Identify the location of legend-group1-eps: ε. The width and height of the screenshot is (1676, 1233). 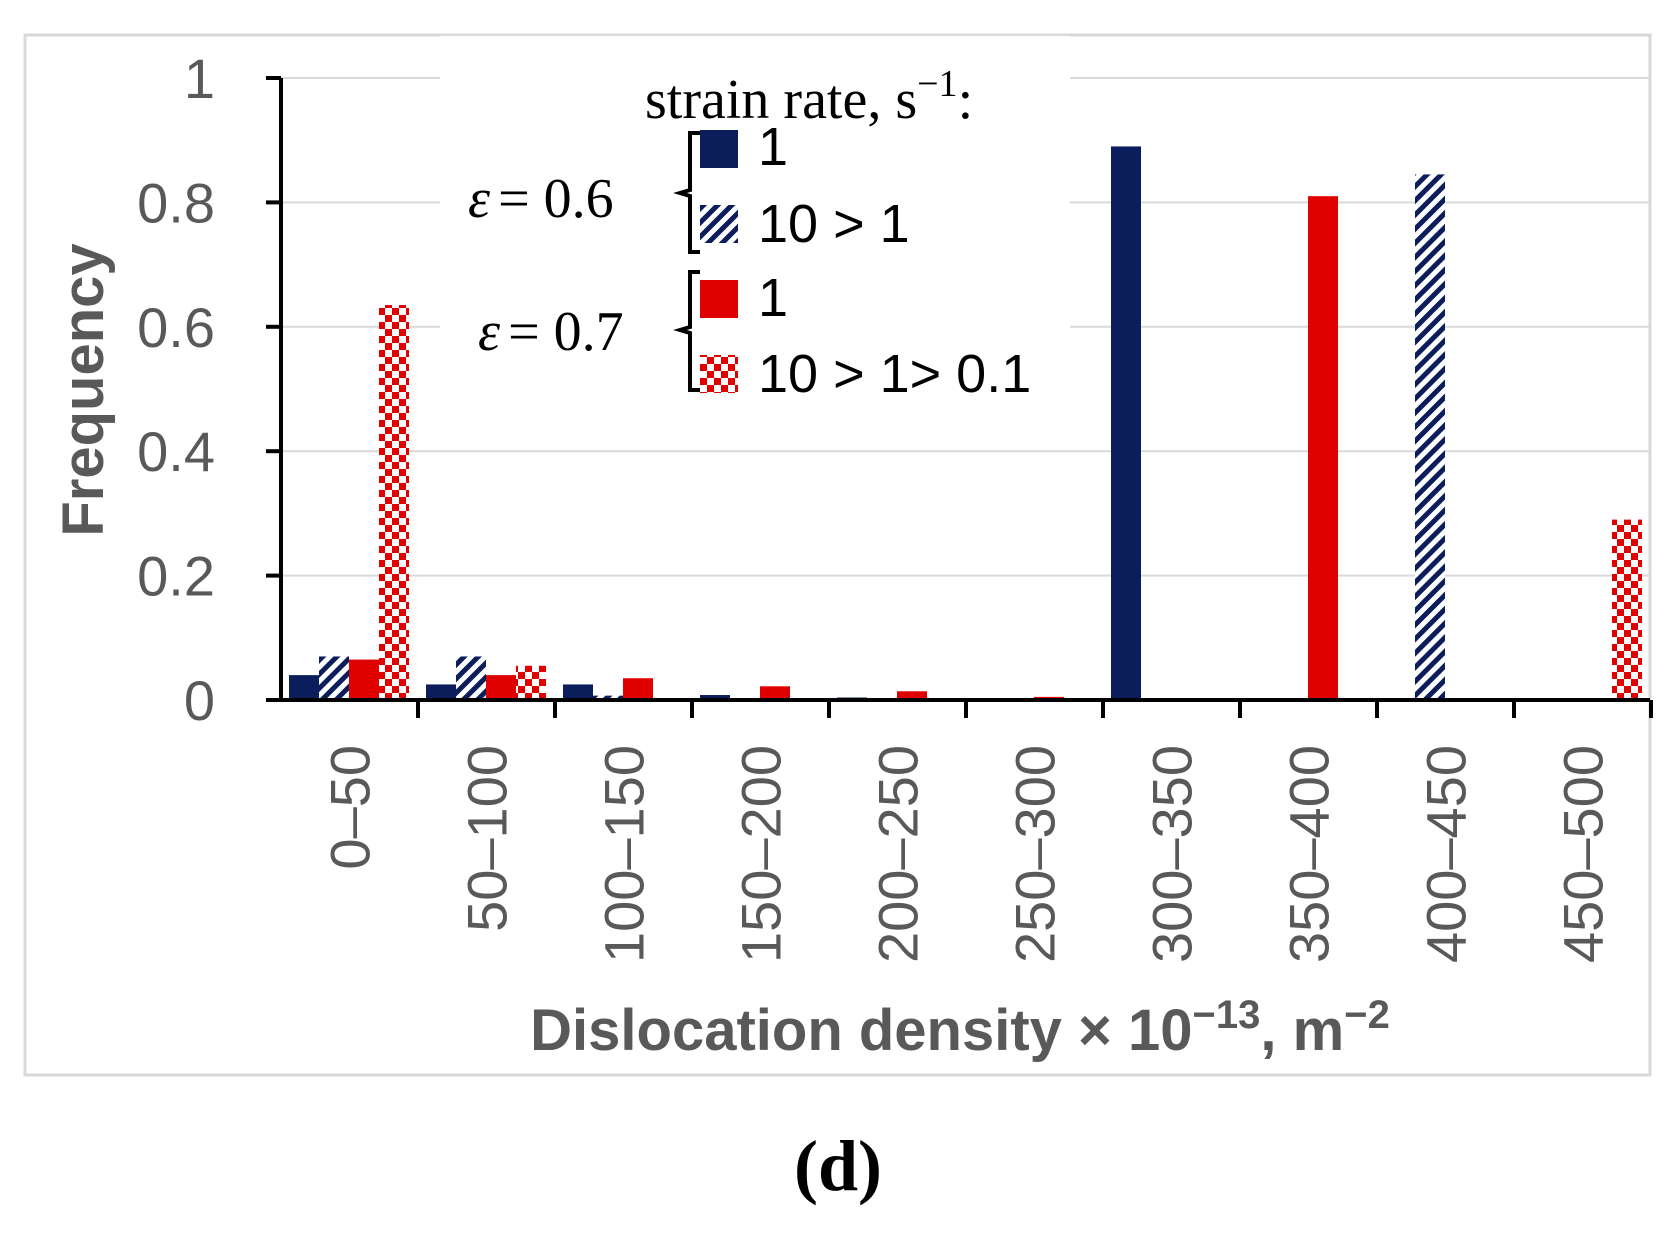
(479, 199).